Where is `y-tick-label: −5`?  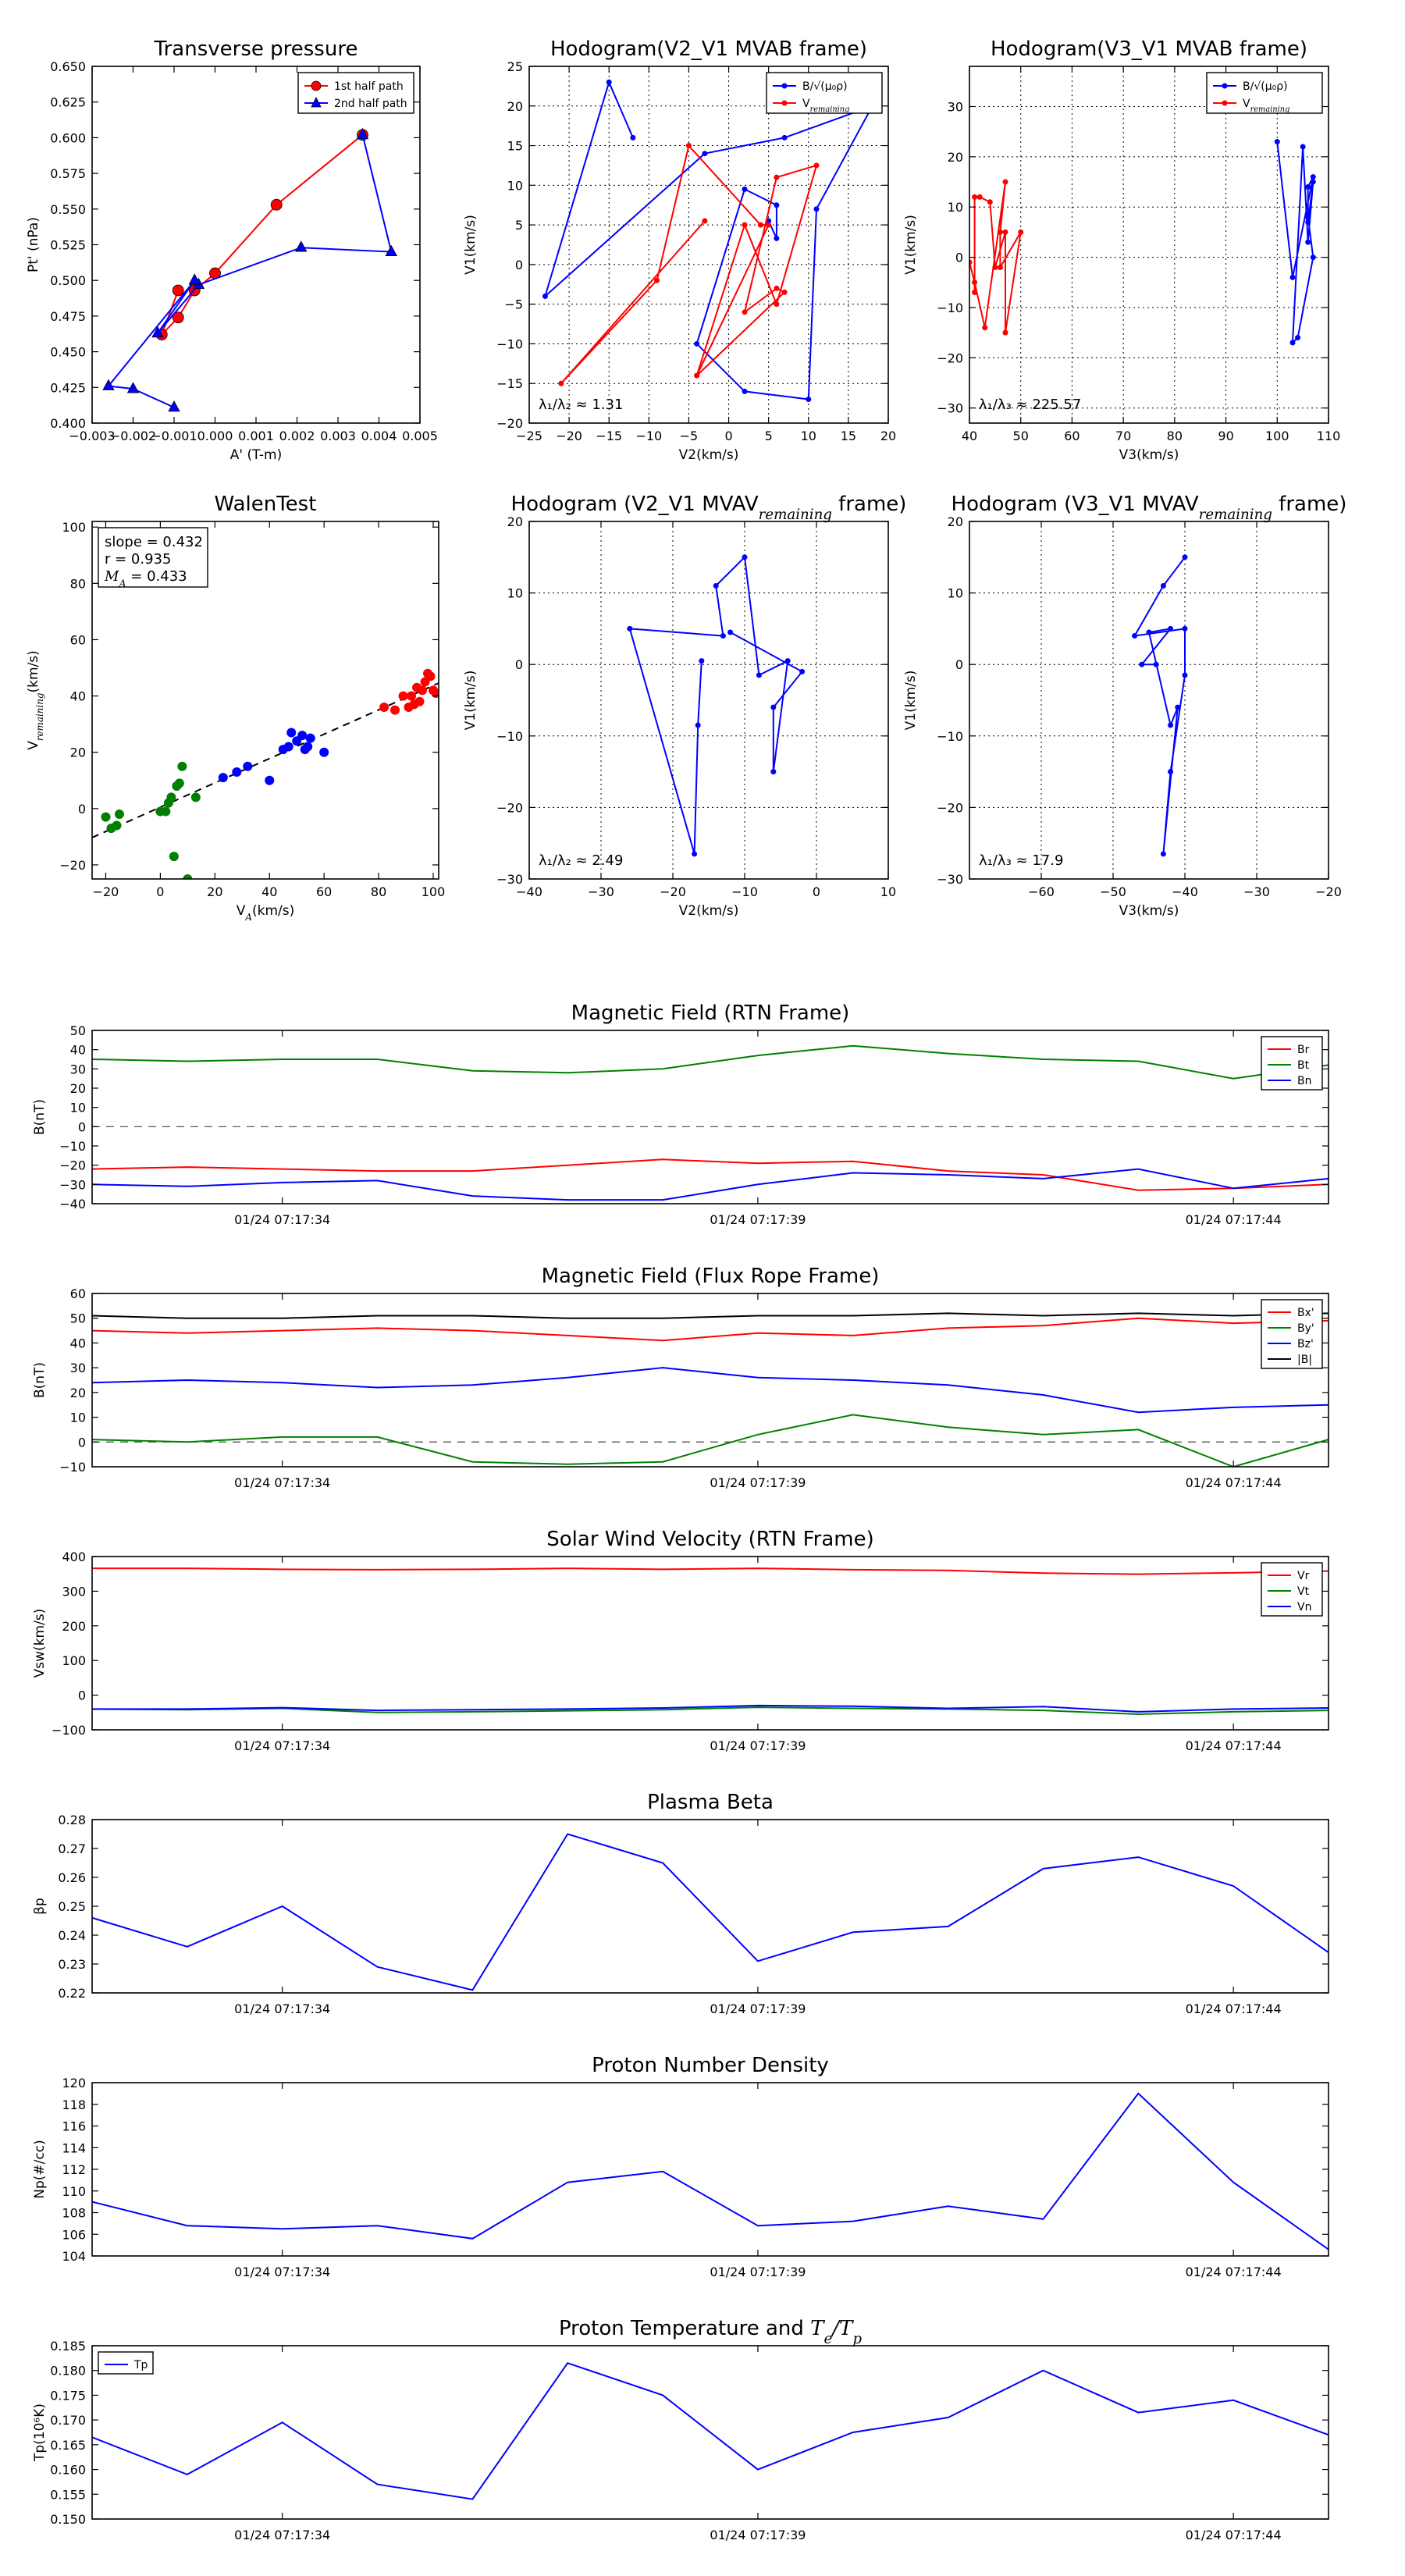
y-tick-label: −5 is located at coordinates (513, 304).